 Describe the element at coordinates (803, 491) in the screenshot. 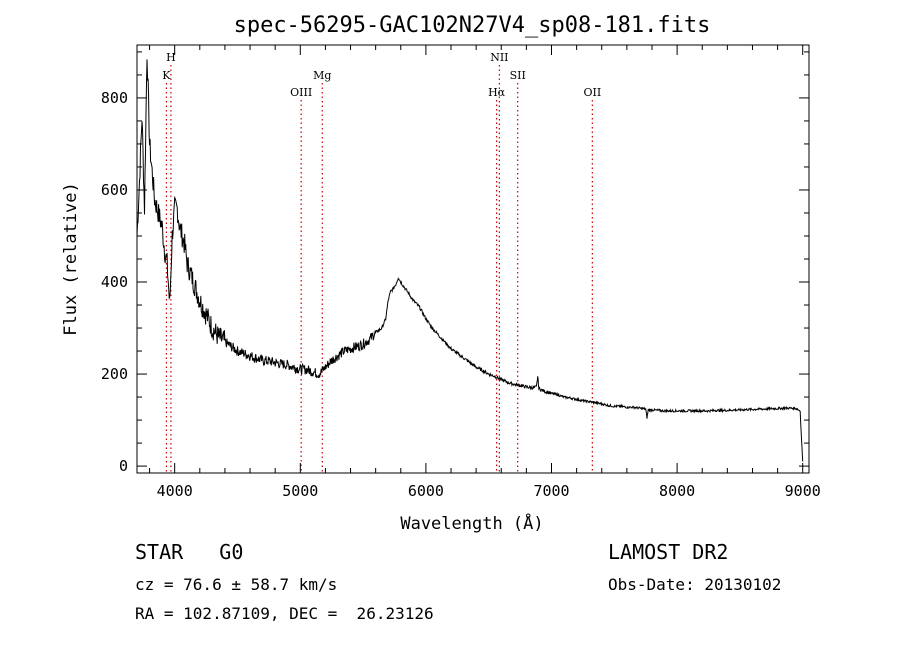

I see `x-tick-label: 9000` at that location.